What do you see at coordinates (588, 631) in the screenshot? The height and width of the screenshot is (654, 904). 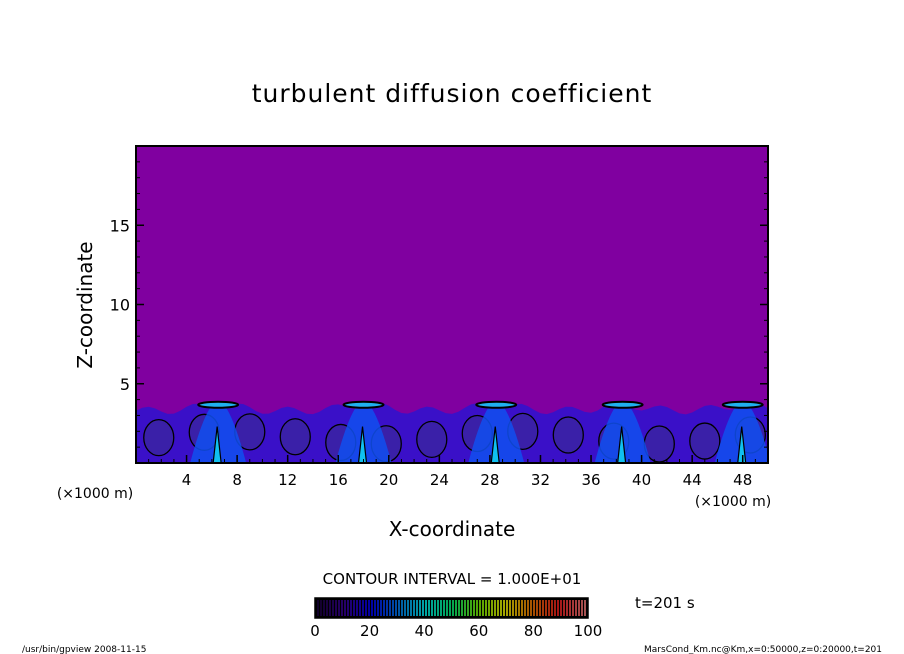 I see `colorbar-tick-label: 100` at bounding box center [588, 631].